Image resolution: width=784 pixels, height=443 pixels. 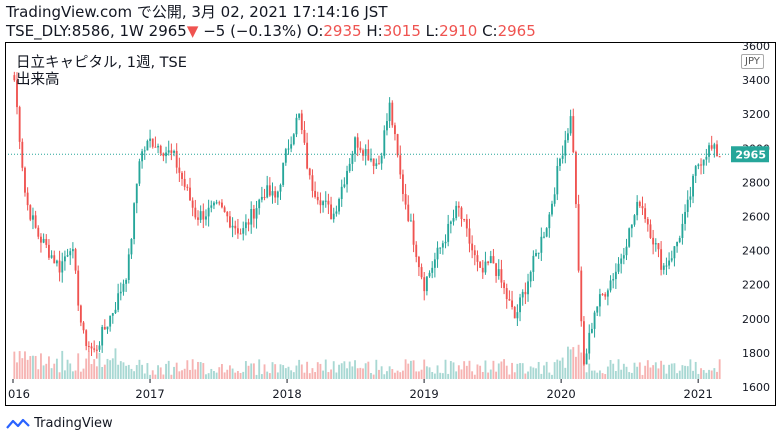 I want to click on x-tick-label: 2020, so click(x=560, y=394).